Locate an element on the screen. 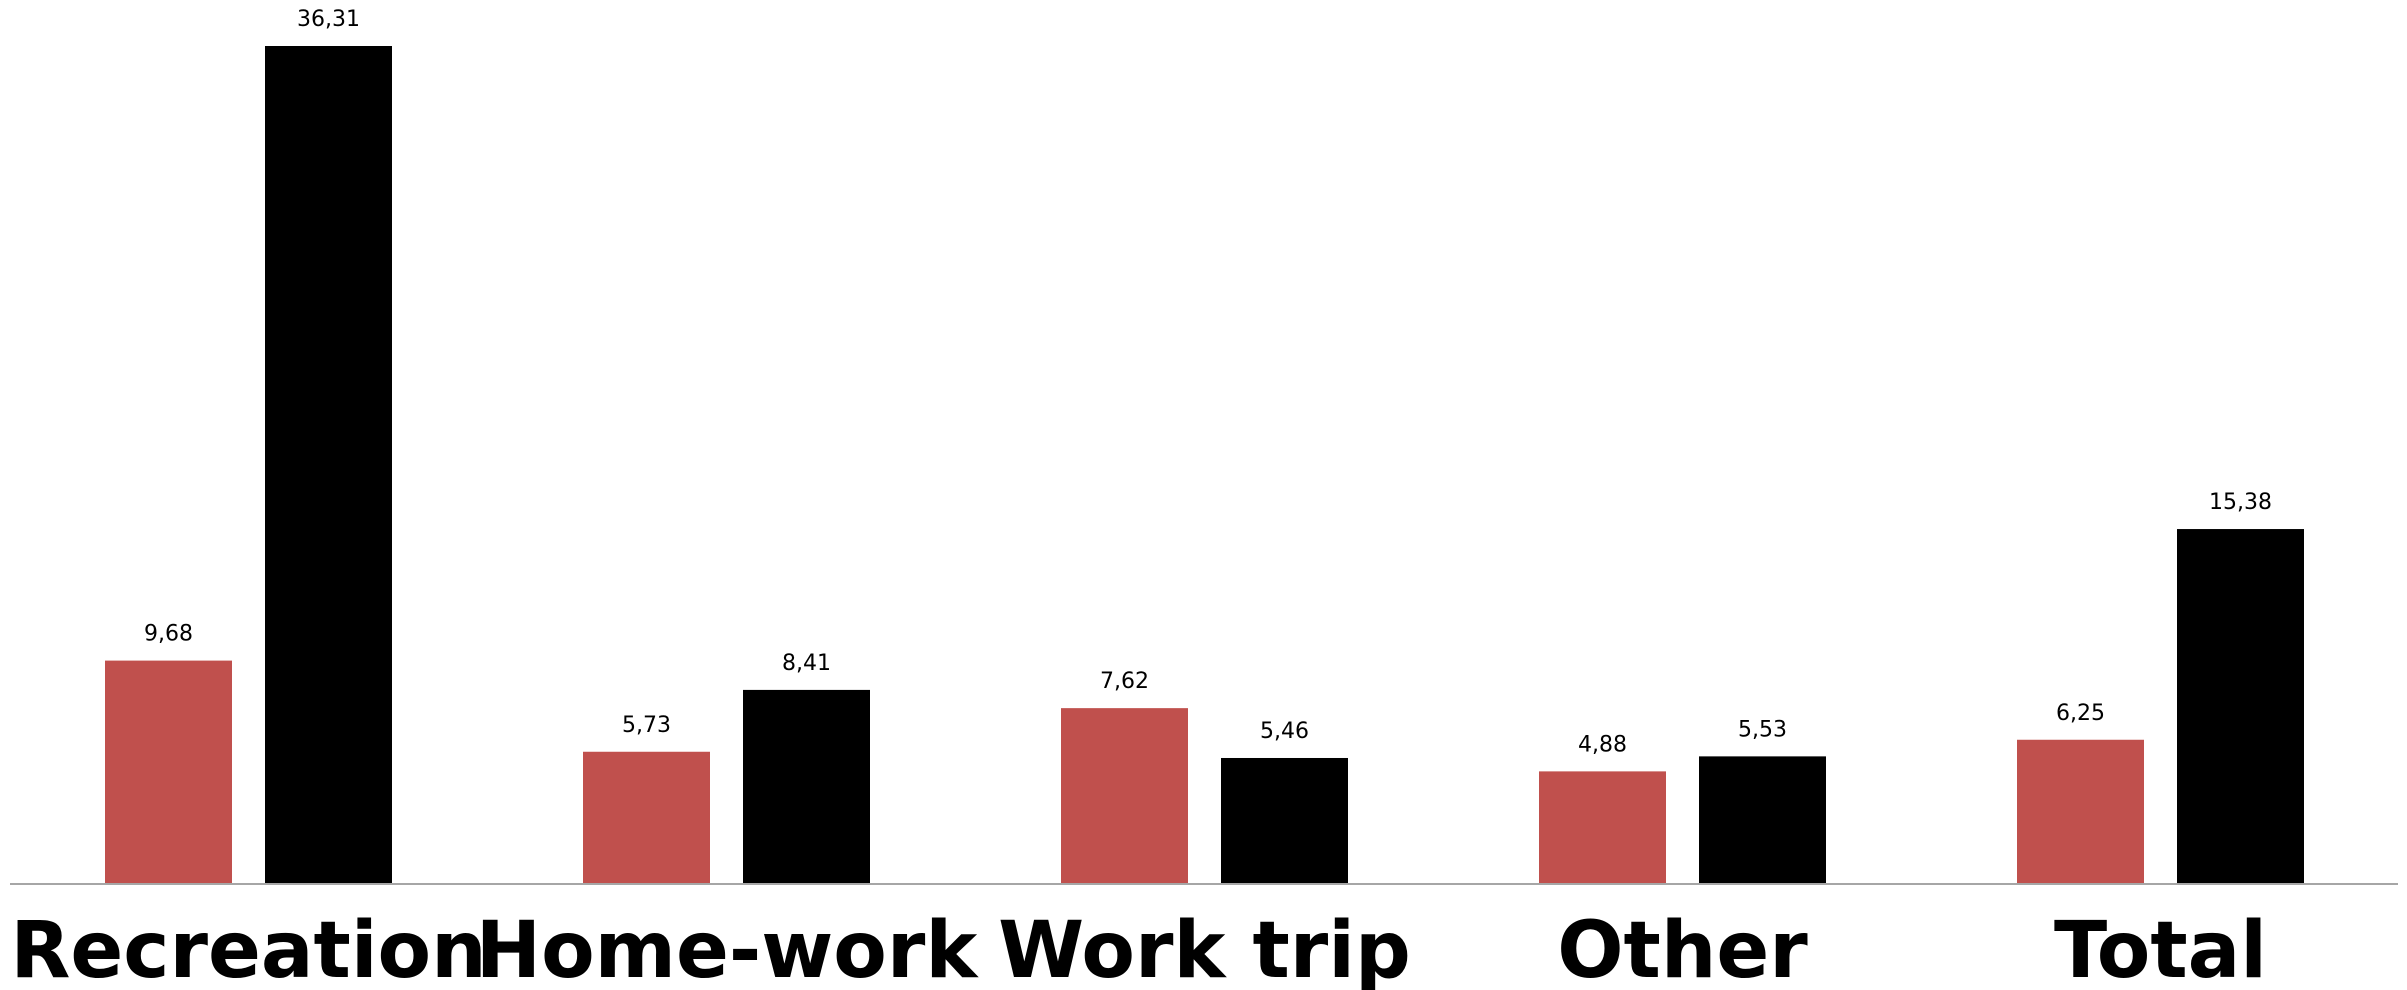 The image size is (2407, 990). value-label: 5,46 is located at coordinates (1284, 731).